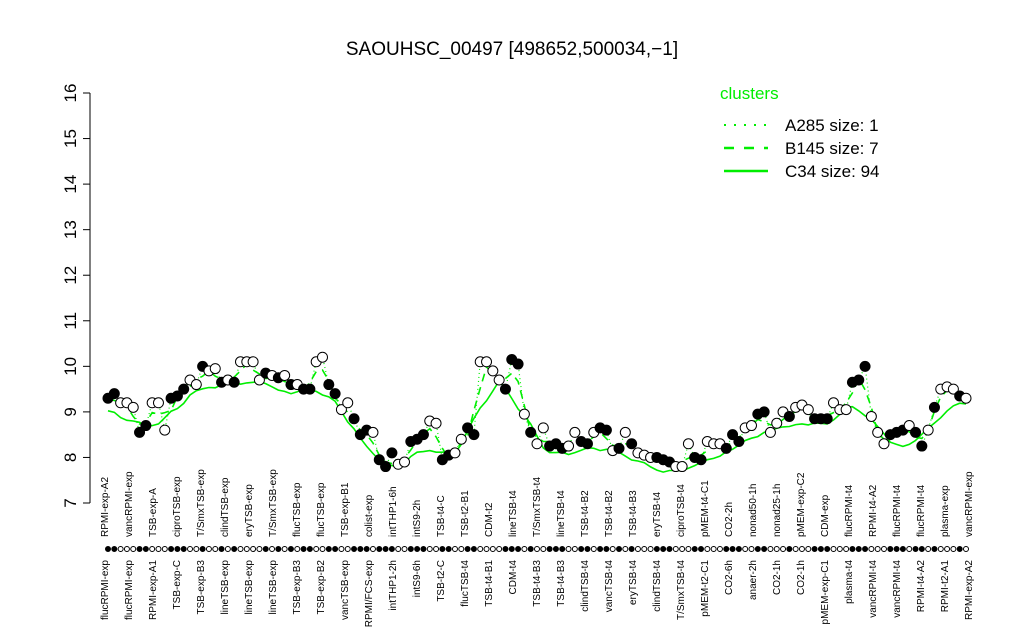  I want to click on bottom-sample-label: TSB-t2-C, so click(441, 581).